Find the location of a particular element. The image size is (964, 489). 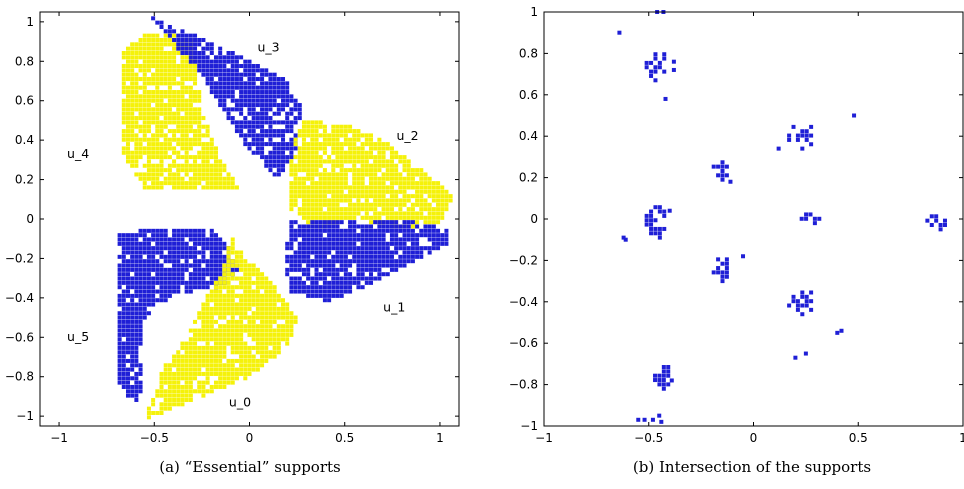

panel-b-point is located at coordinates (722, 170).